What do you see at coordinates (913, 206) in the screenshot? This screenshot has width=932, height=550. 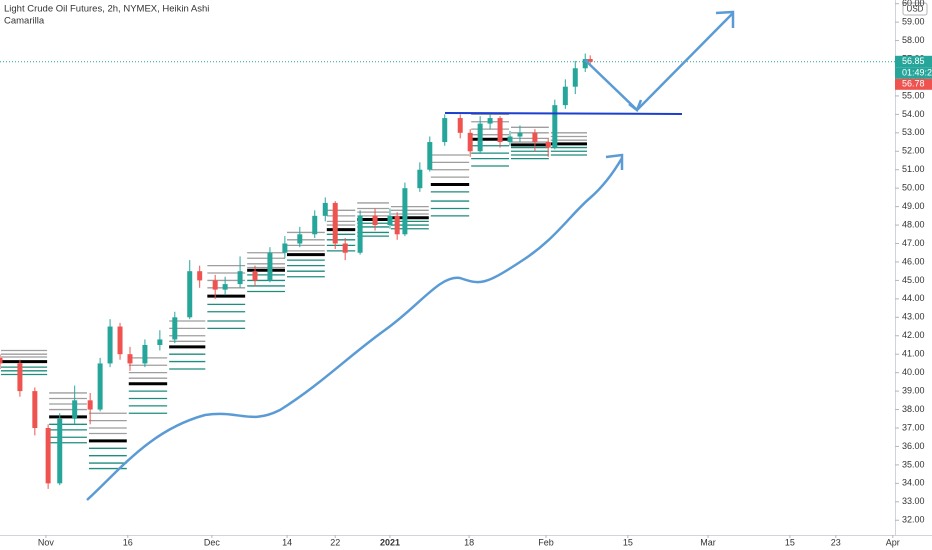 I see `y-tick-label: 49.00` at bounding box center [913, 206].